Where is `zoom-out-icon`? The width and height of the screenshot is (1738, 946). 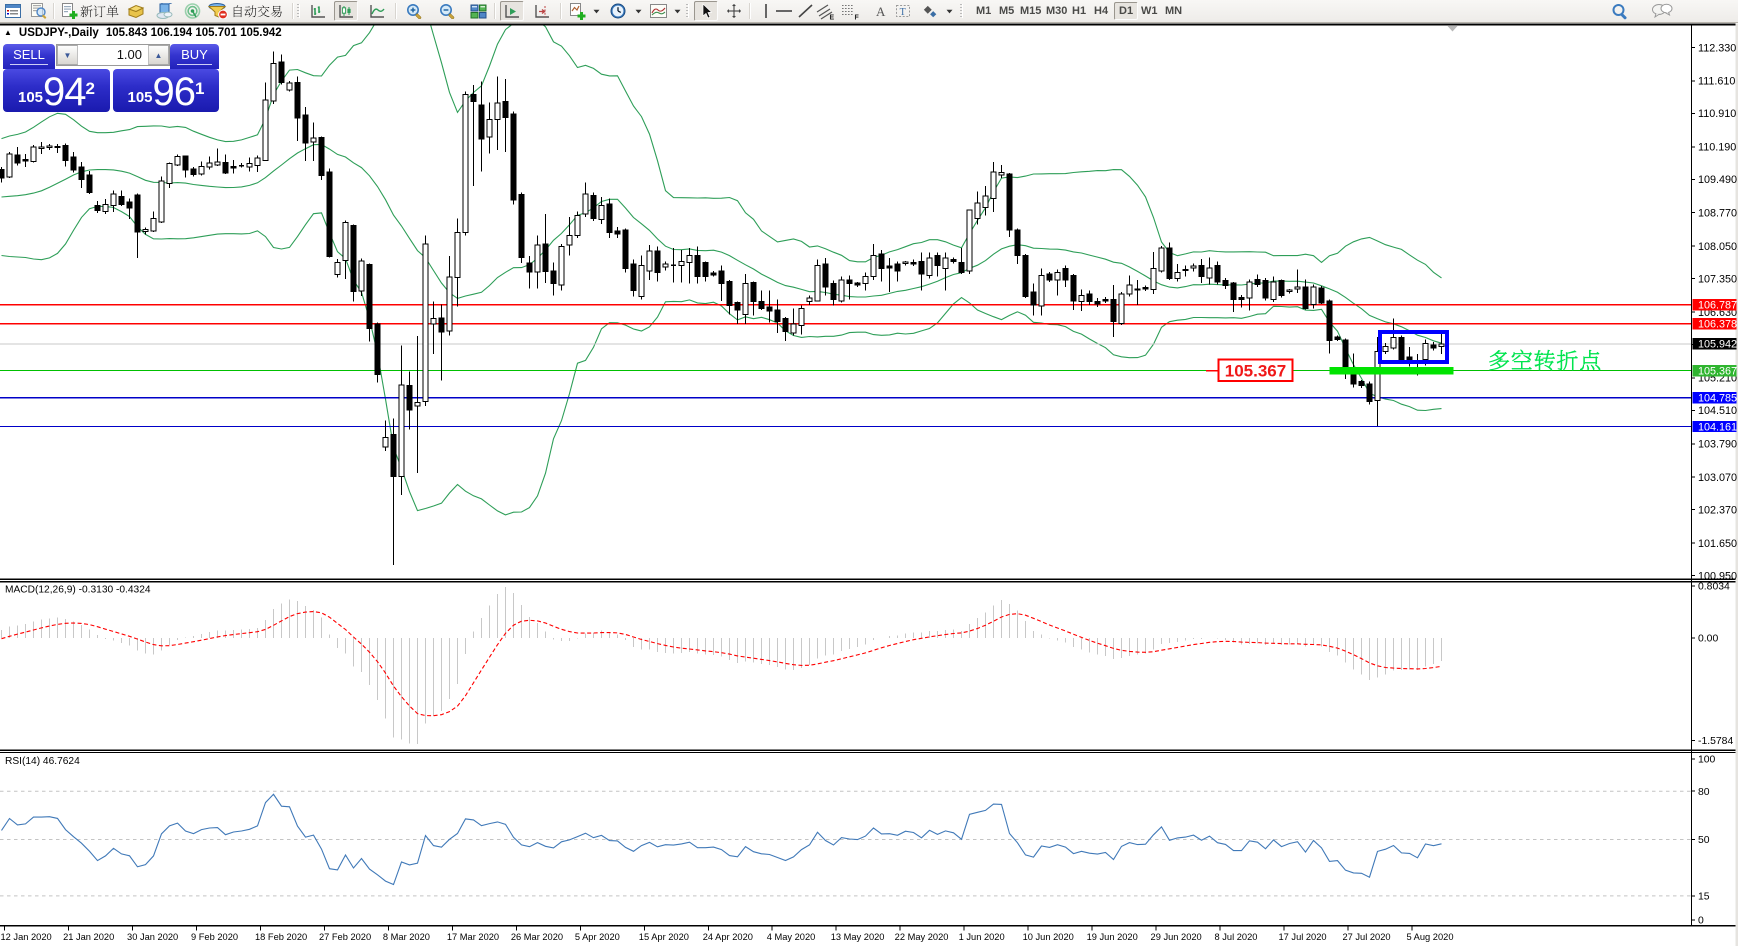 zoom-out-icon is located at coordinates (447, 11).